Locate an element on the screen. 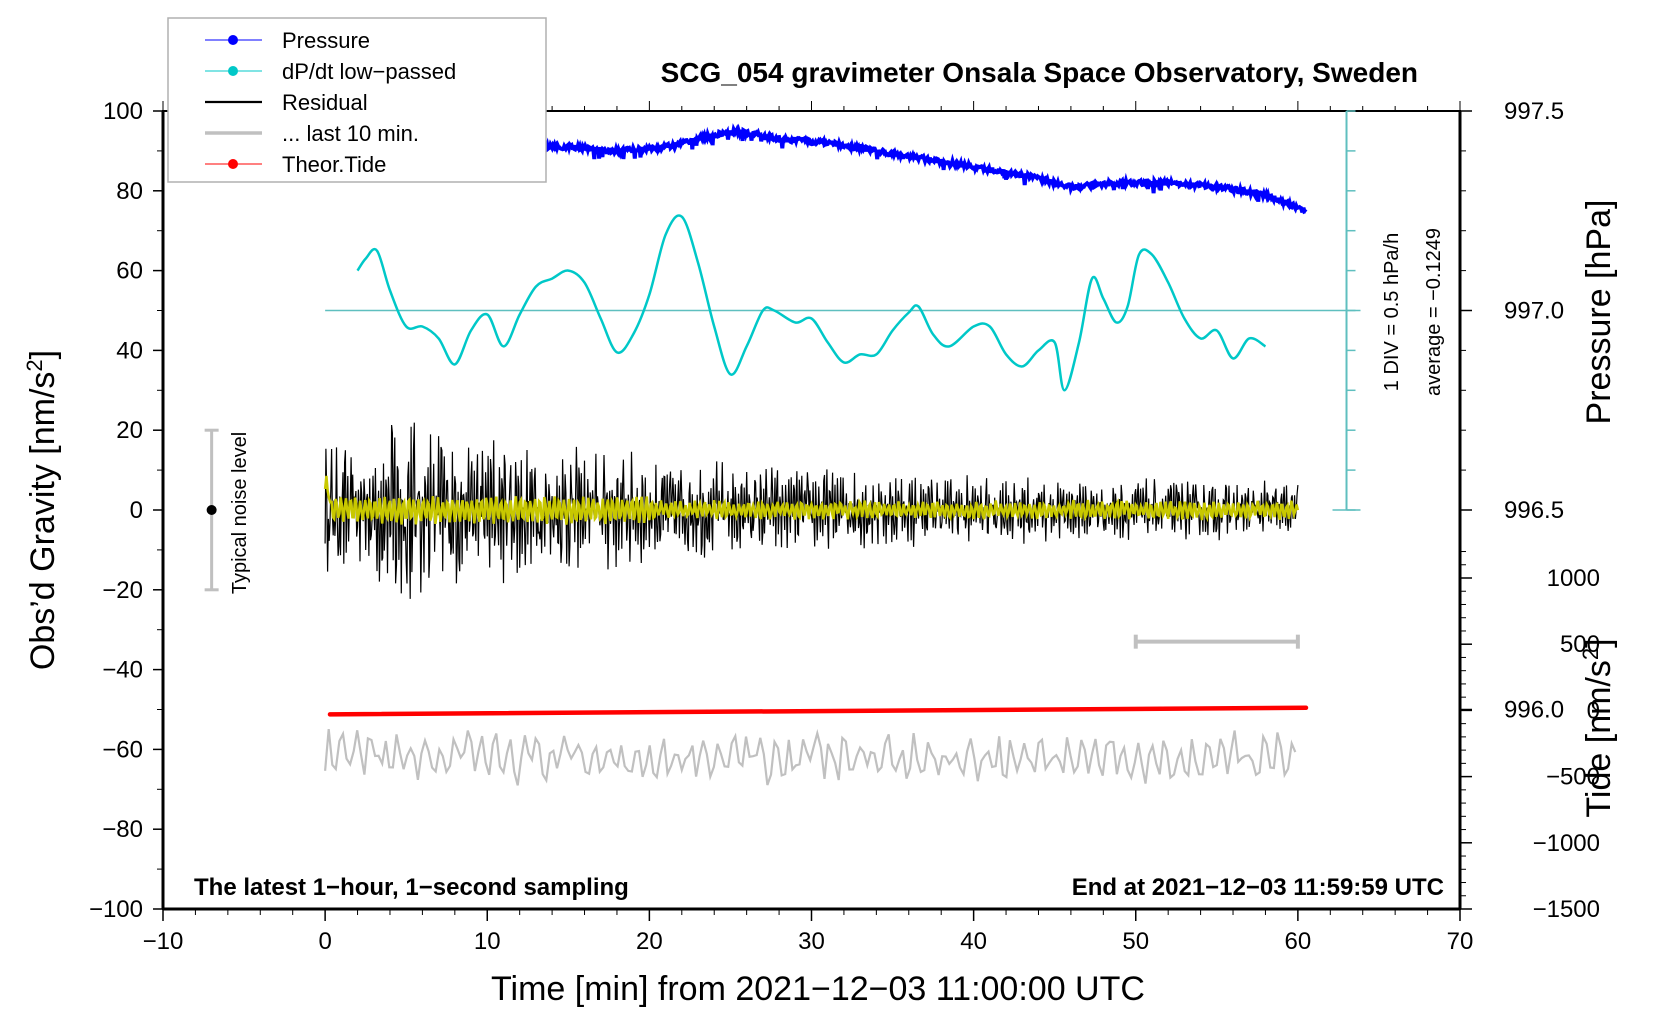 The width and height of the screenshot is (1660, 1020). x-axis: −10 0 10 20 30 40 50 60 70 is located at coordinates (808, 931).